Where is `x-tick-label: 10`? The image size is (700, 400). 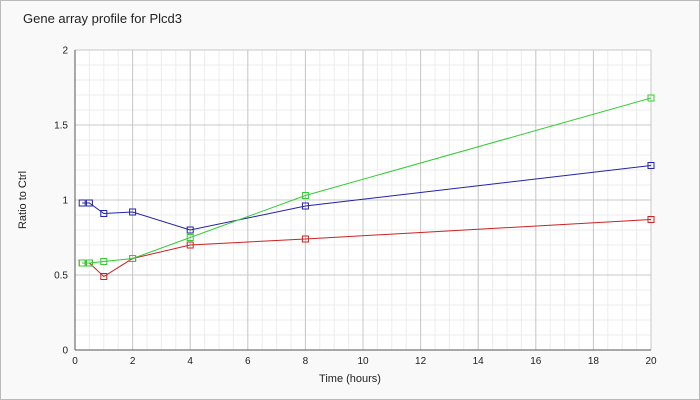 x-tick-label: 10 is located at coordinates (363, 361).